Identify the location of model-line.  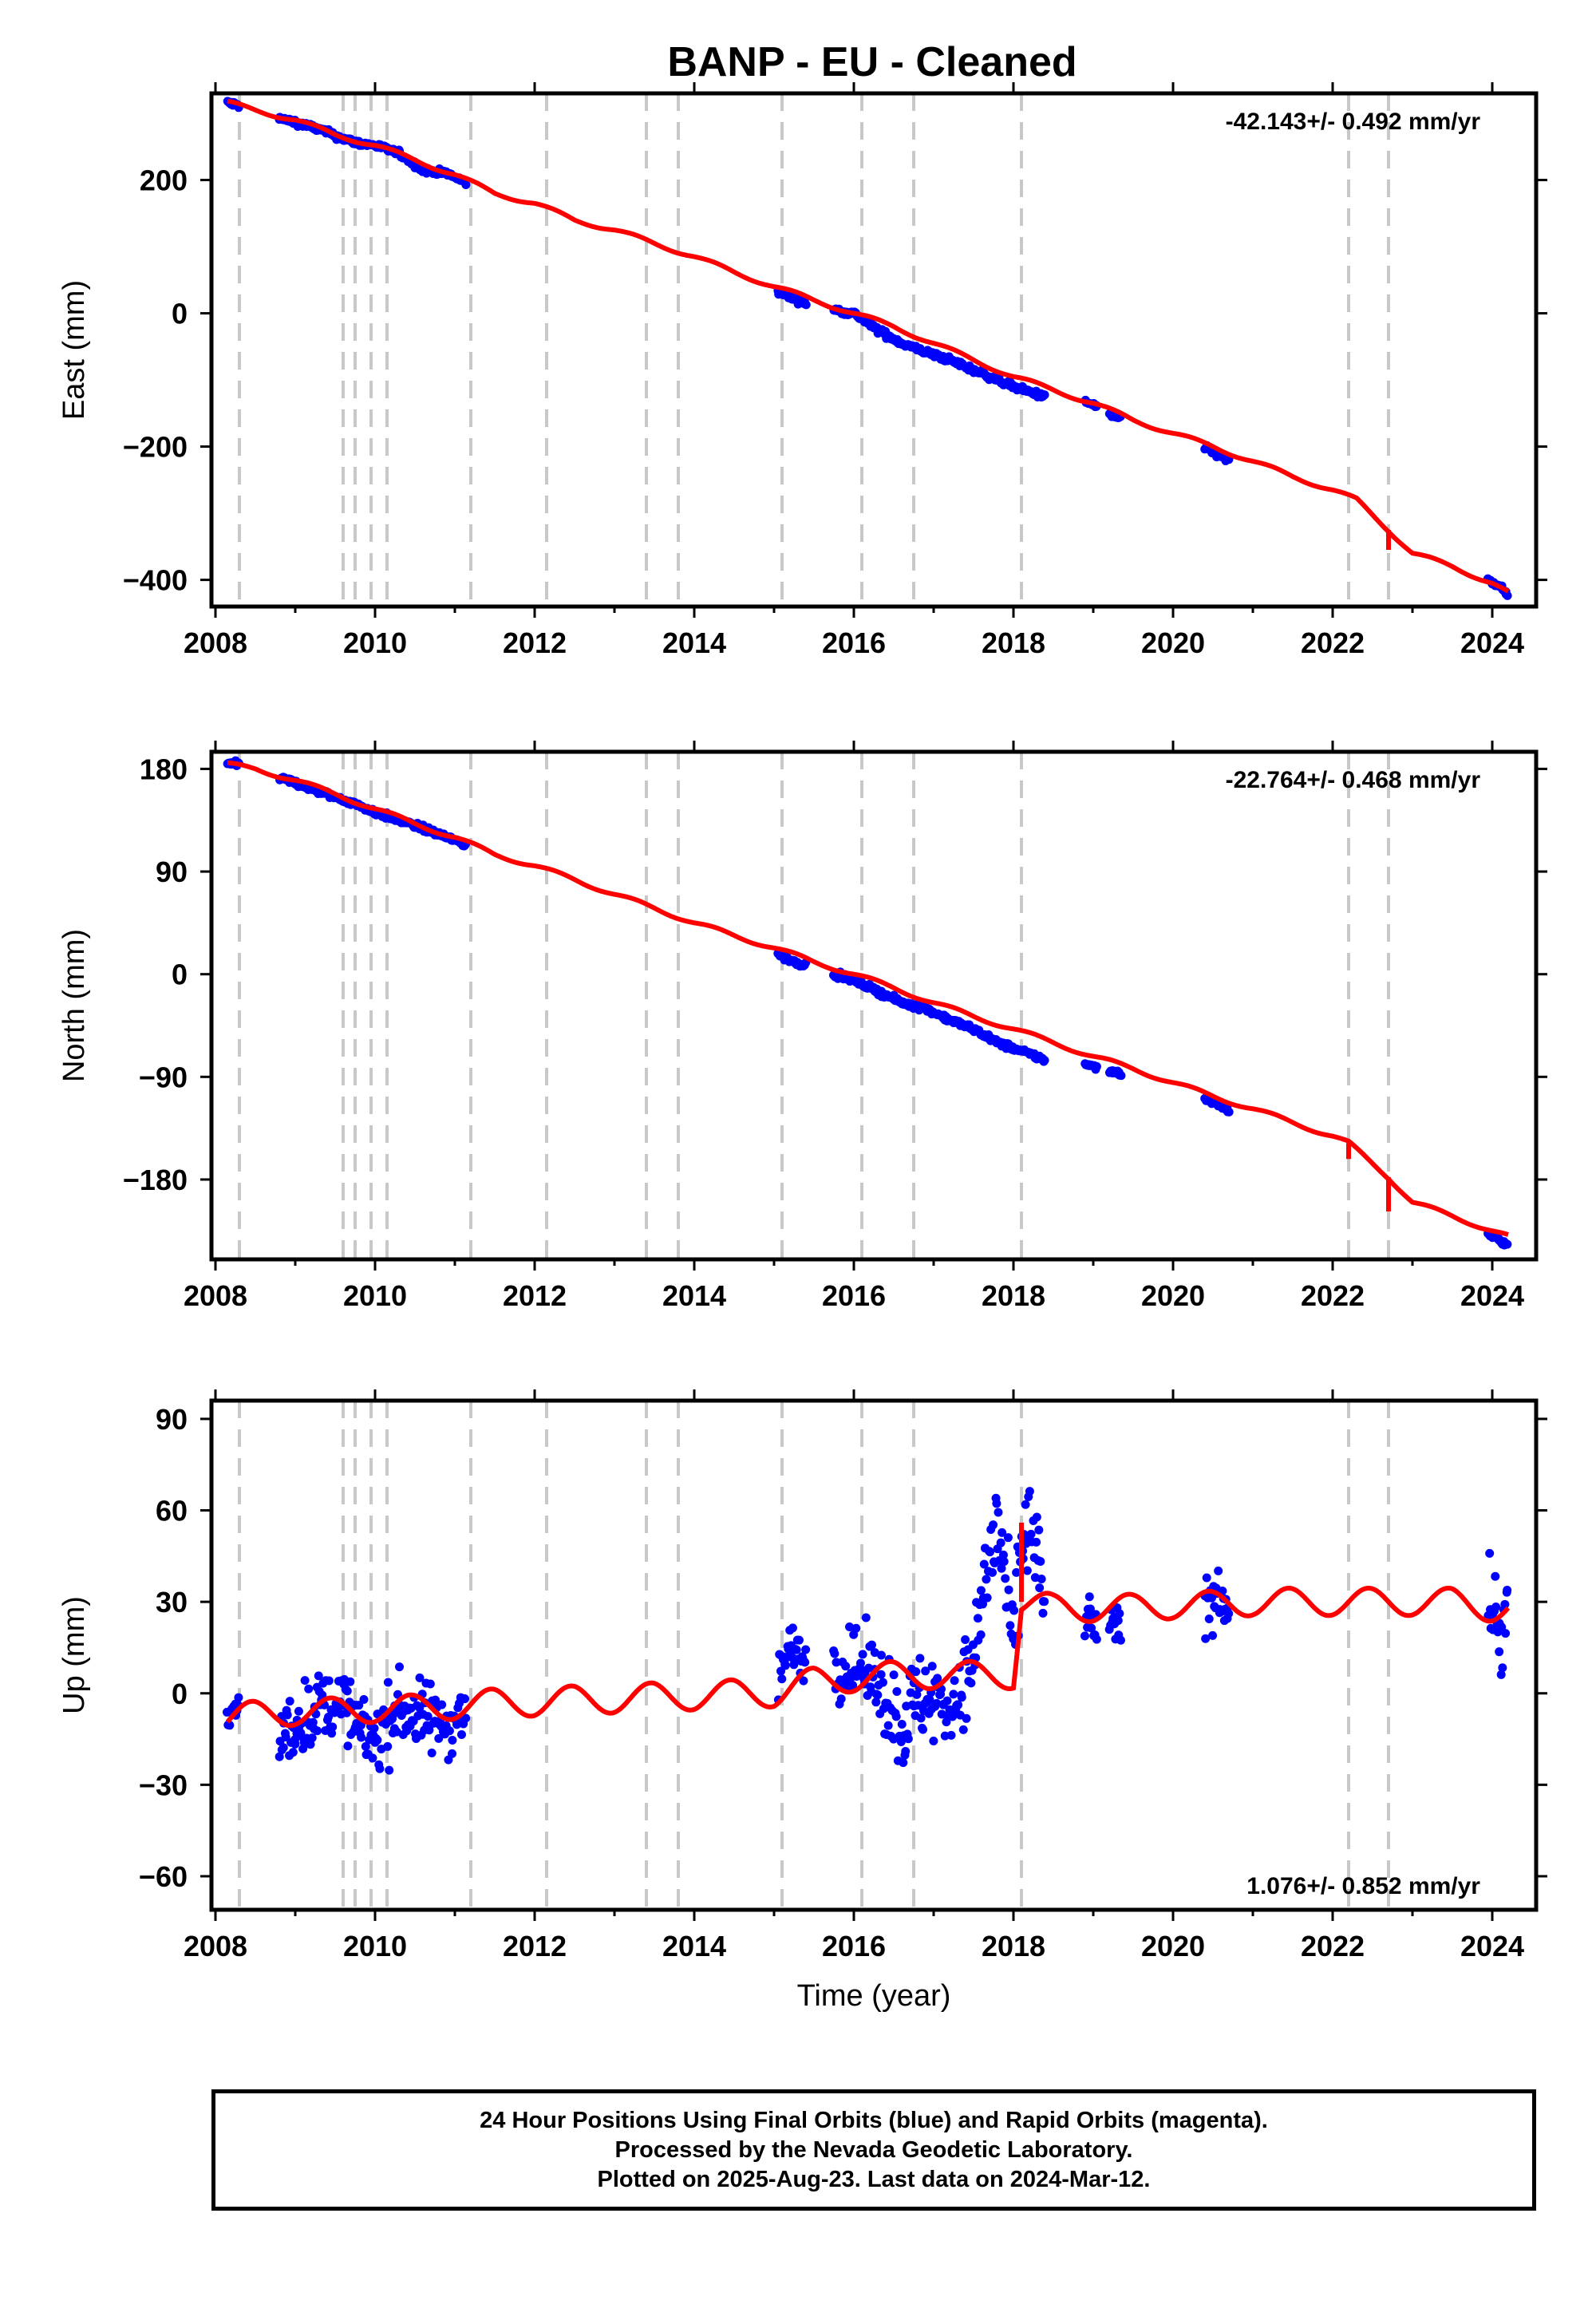
(868, 1658).